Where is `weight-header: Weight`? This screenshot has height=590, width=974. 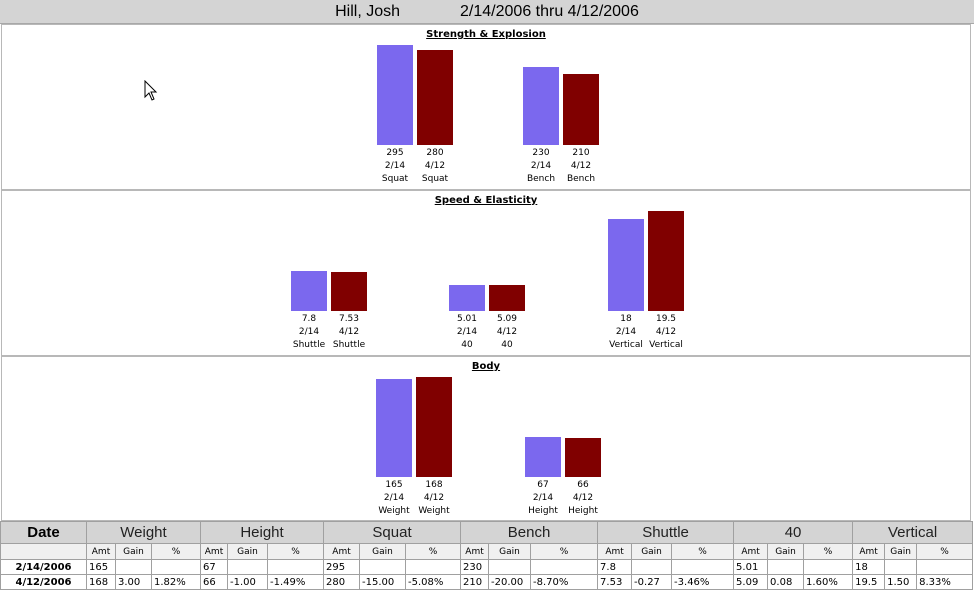 weight-header: Weight is located at coordinates (143, 532).